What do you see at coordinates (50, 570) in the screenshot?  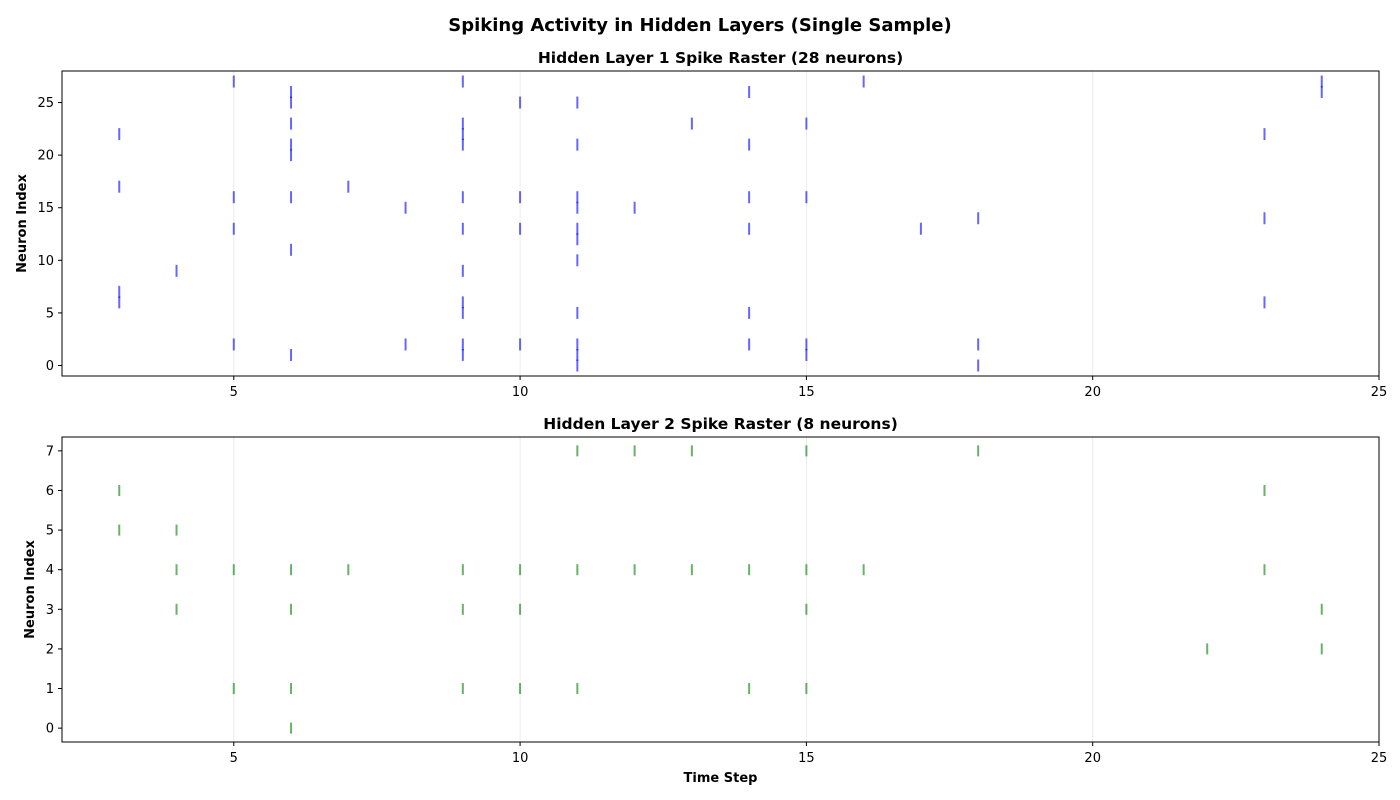 I see `y-tick-label: 4` at bounding box center [50, 570].